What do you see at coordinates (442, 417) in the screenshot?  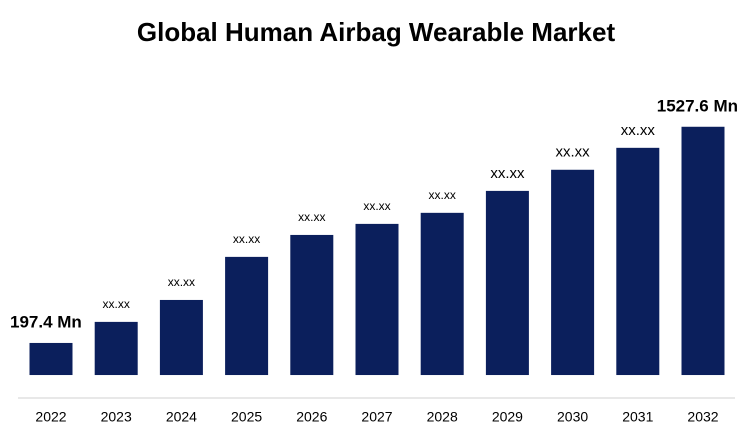 I see `x-tick-label: 2028` at bounding box center [442, 417].